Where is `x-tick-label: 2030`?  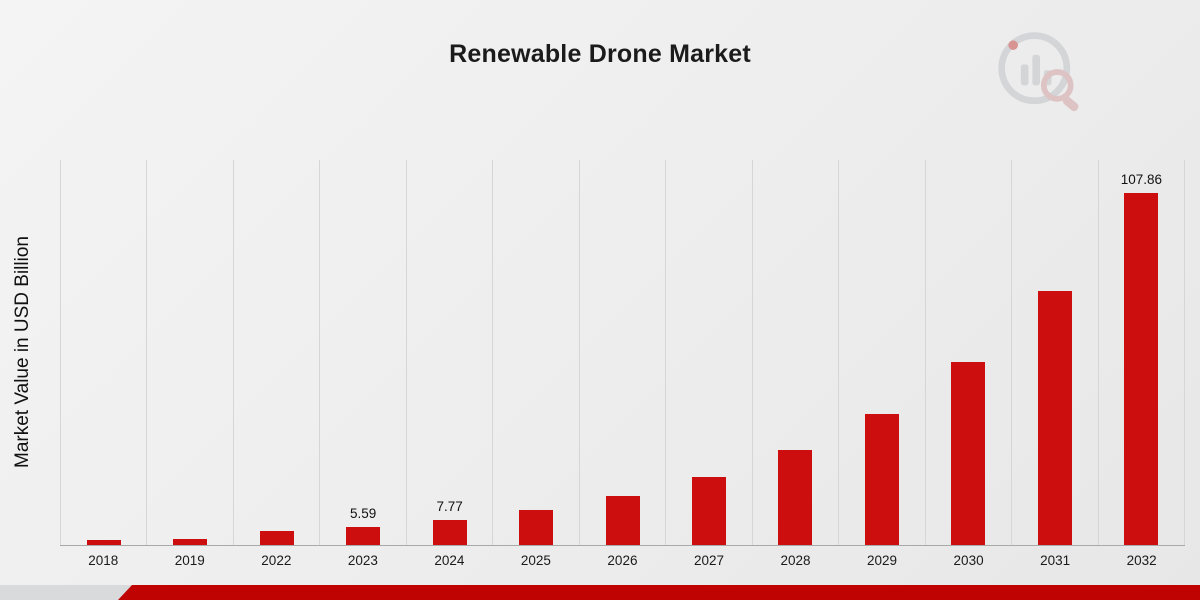 x-tick-label: 2030 is located at coordinates (968, 560).